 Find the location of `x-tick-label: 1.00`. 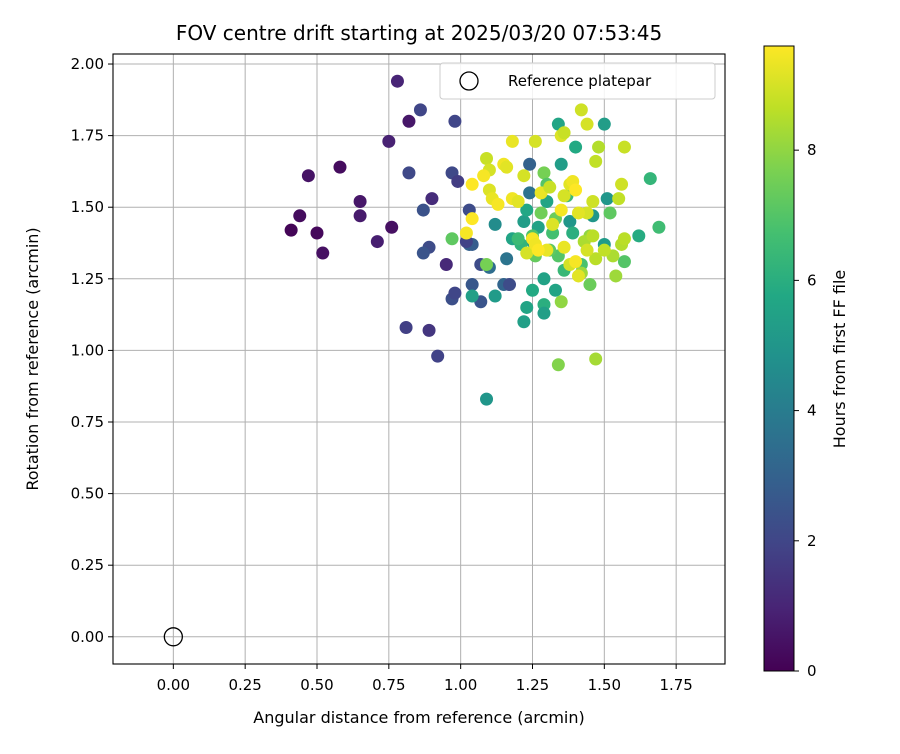

x-tick-label: 1.00 is located at coordinates (460, 685).